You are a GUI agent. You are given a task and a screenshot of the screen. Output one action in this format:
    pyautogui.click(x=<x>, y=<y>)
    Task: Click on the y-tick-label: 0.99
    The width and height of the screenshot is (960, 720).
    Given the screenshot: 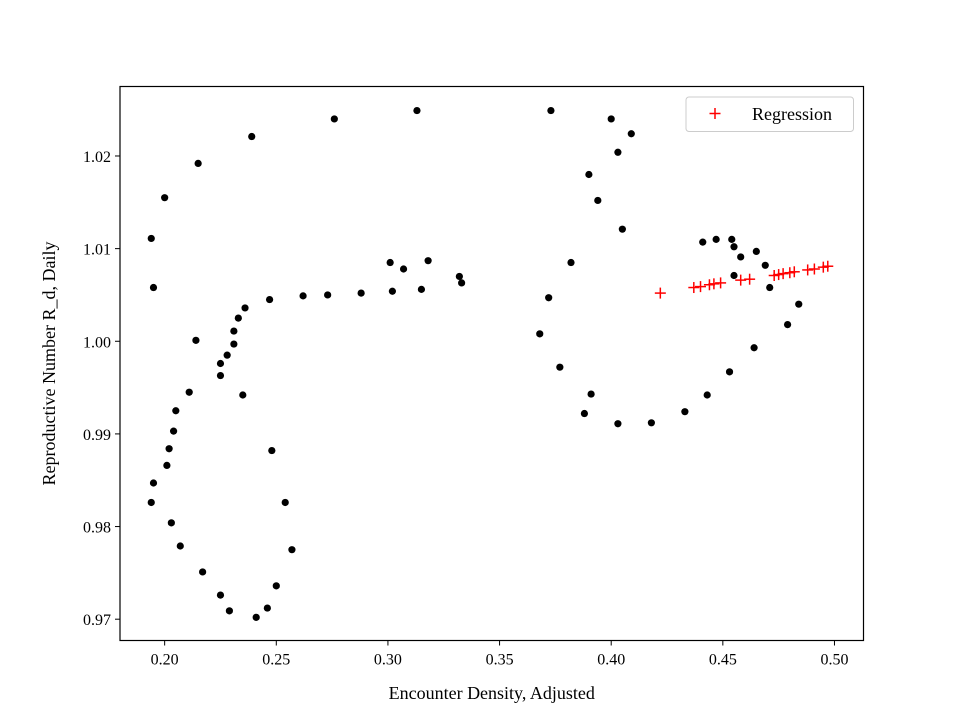 What is the action you would take?
    pyautogui.click(x=97, y=435)
    